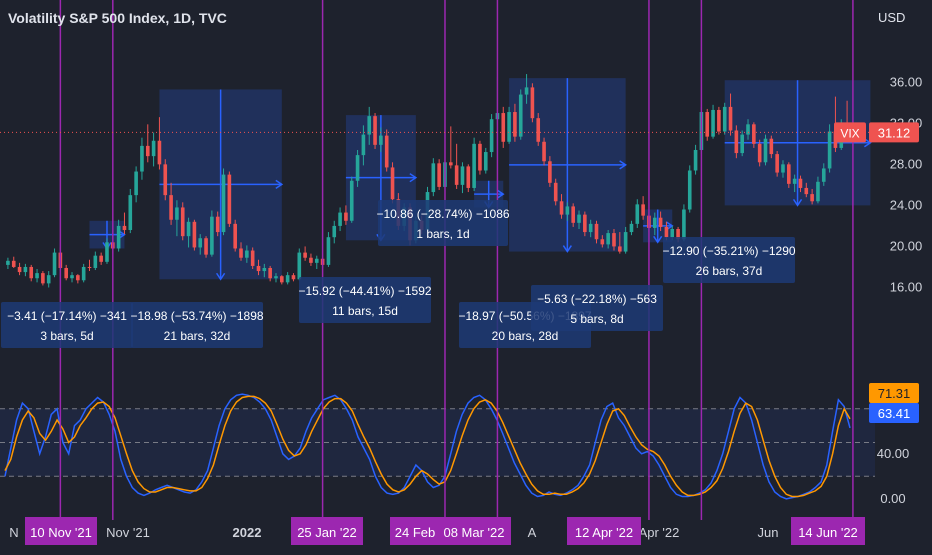 The width and height of the screenshot is (932, 555). I want to click on measurement-change: −18.98 (−53.74%) −1898, so click(196, 316).